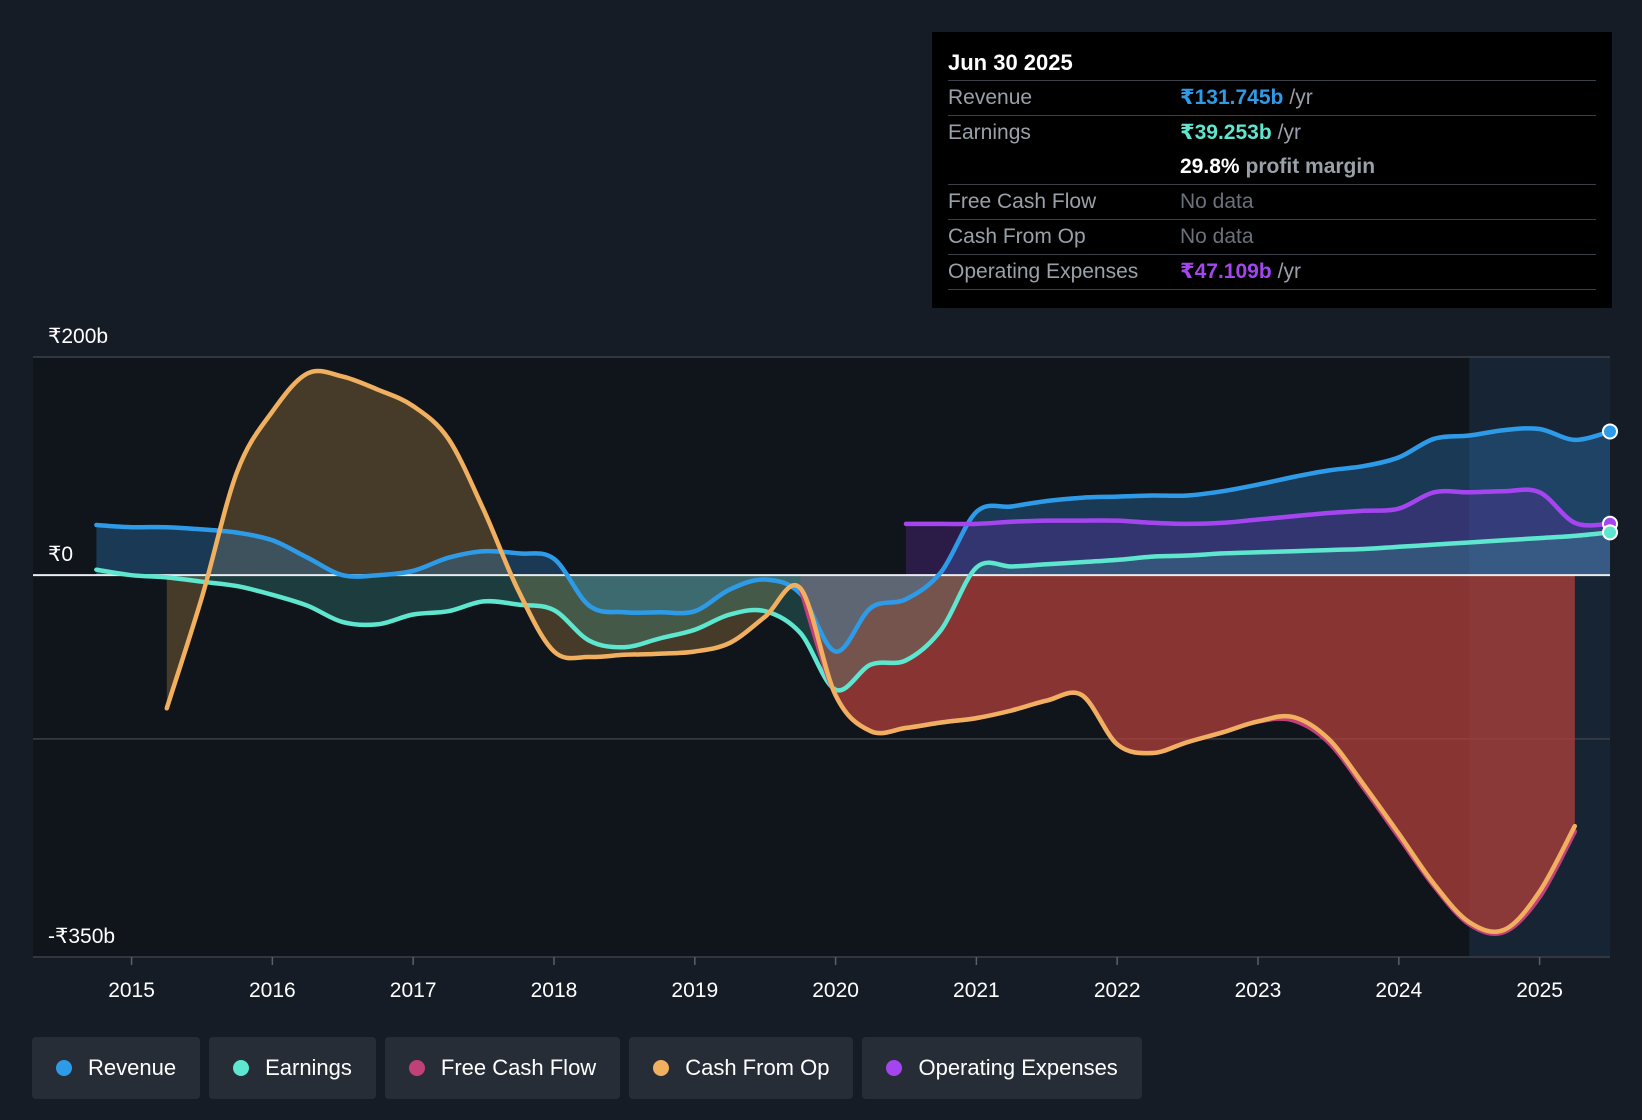 The width and height of the screenshot is (1642, 1120). I want to click on tooltip-row-margin: 29.8% profit margin, so click(1272, 167).